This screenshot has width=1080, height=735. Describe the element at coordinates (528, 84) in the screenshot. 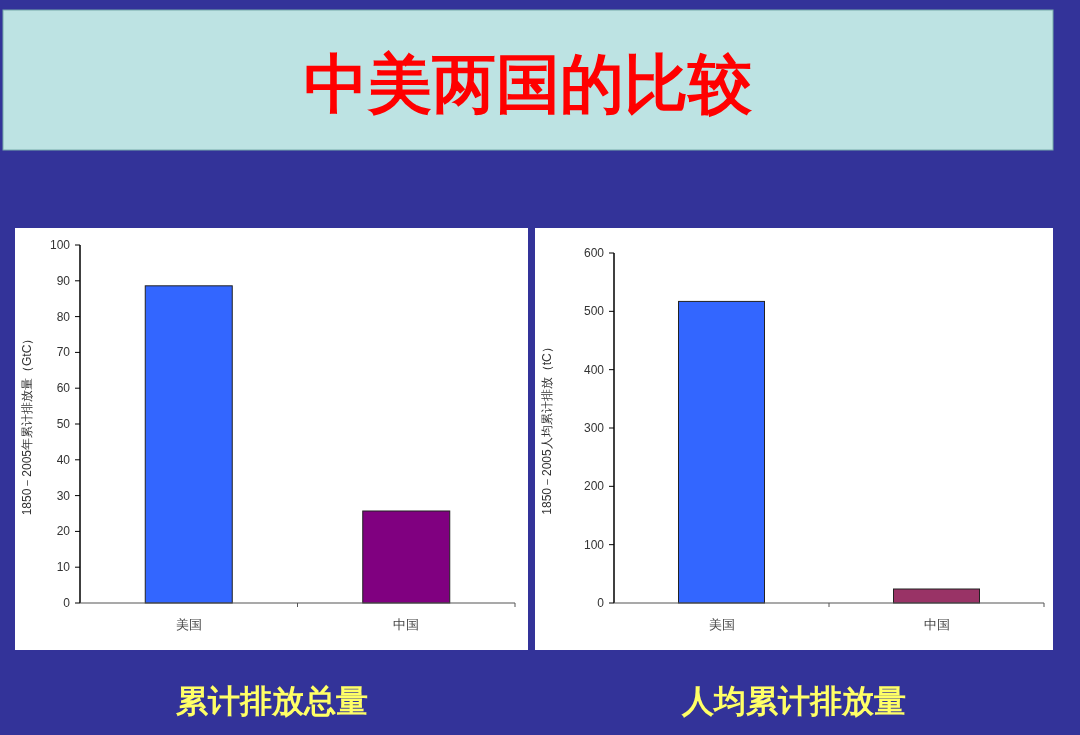

I see `text: 中美两国的比较` at that location.